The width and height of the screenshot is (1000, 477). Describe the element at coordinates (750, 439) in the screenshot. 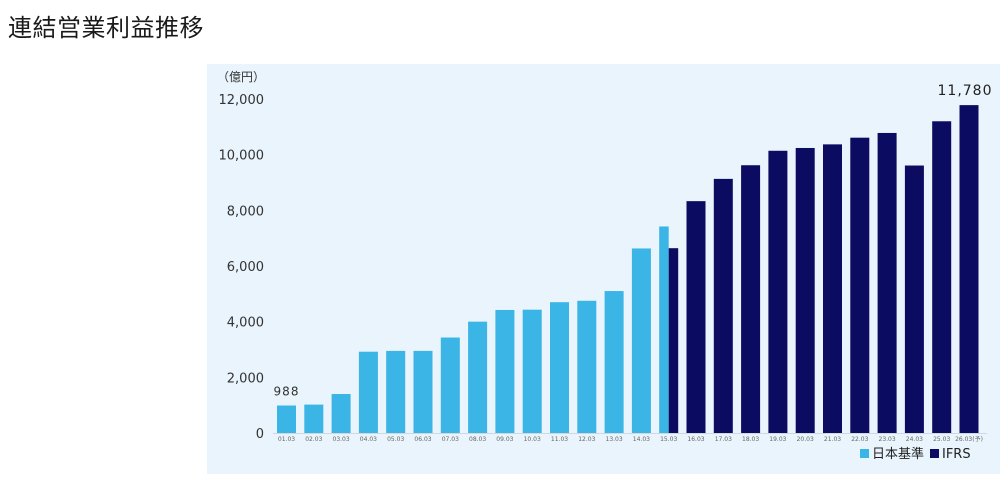

I see `x-tick-label: 18.03` at that location.